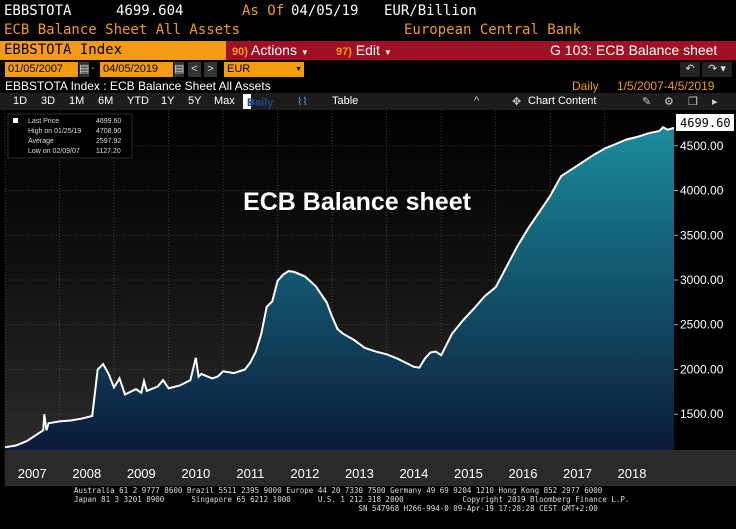 The image size is (736, 529). What do you see at coordinates (702, 369) in the screenshot?
I see `y-tick-label: 2000.00` at bounding box center [702, 369].